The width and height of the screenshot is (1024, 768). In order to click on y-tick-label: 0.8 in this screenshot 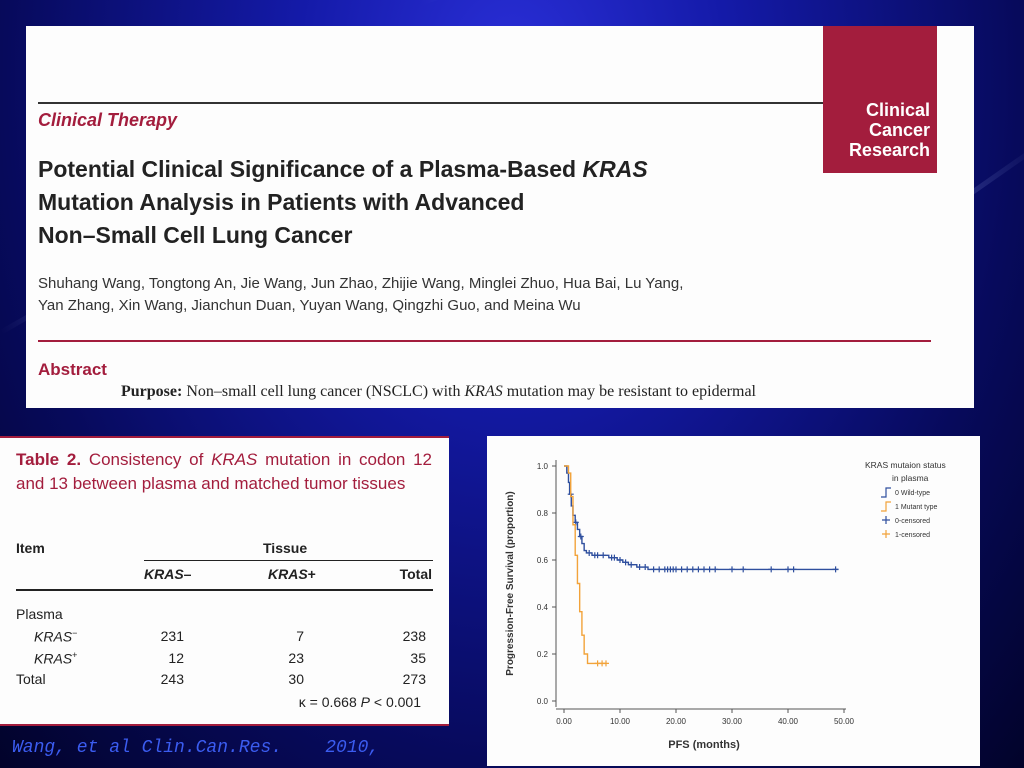, I will do `click(543, 513)`.